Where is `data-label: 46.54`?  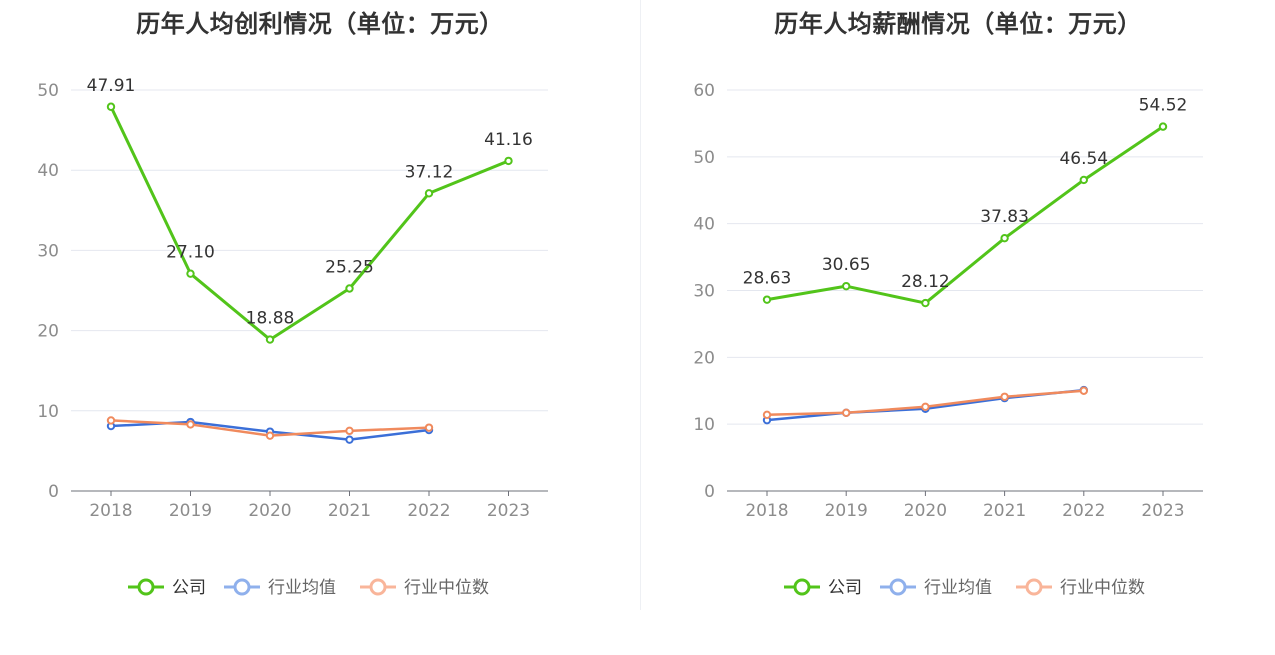
data-label: 46.54 is located at coordinates (1083, 159).